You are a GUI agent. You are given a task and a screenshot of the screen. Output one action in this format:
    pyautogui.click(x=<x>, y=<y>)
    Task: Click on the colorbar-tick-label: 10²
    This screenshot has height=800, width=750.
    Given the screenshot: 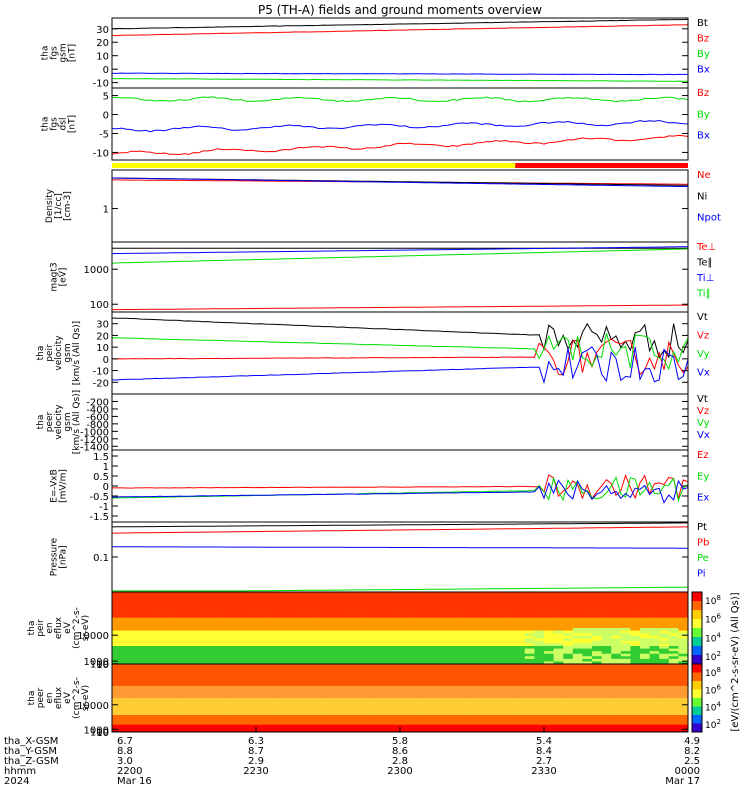 What is the action you would take?
    pyautogui.click(x=713, y=656)
    